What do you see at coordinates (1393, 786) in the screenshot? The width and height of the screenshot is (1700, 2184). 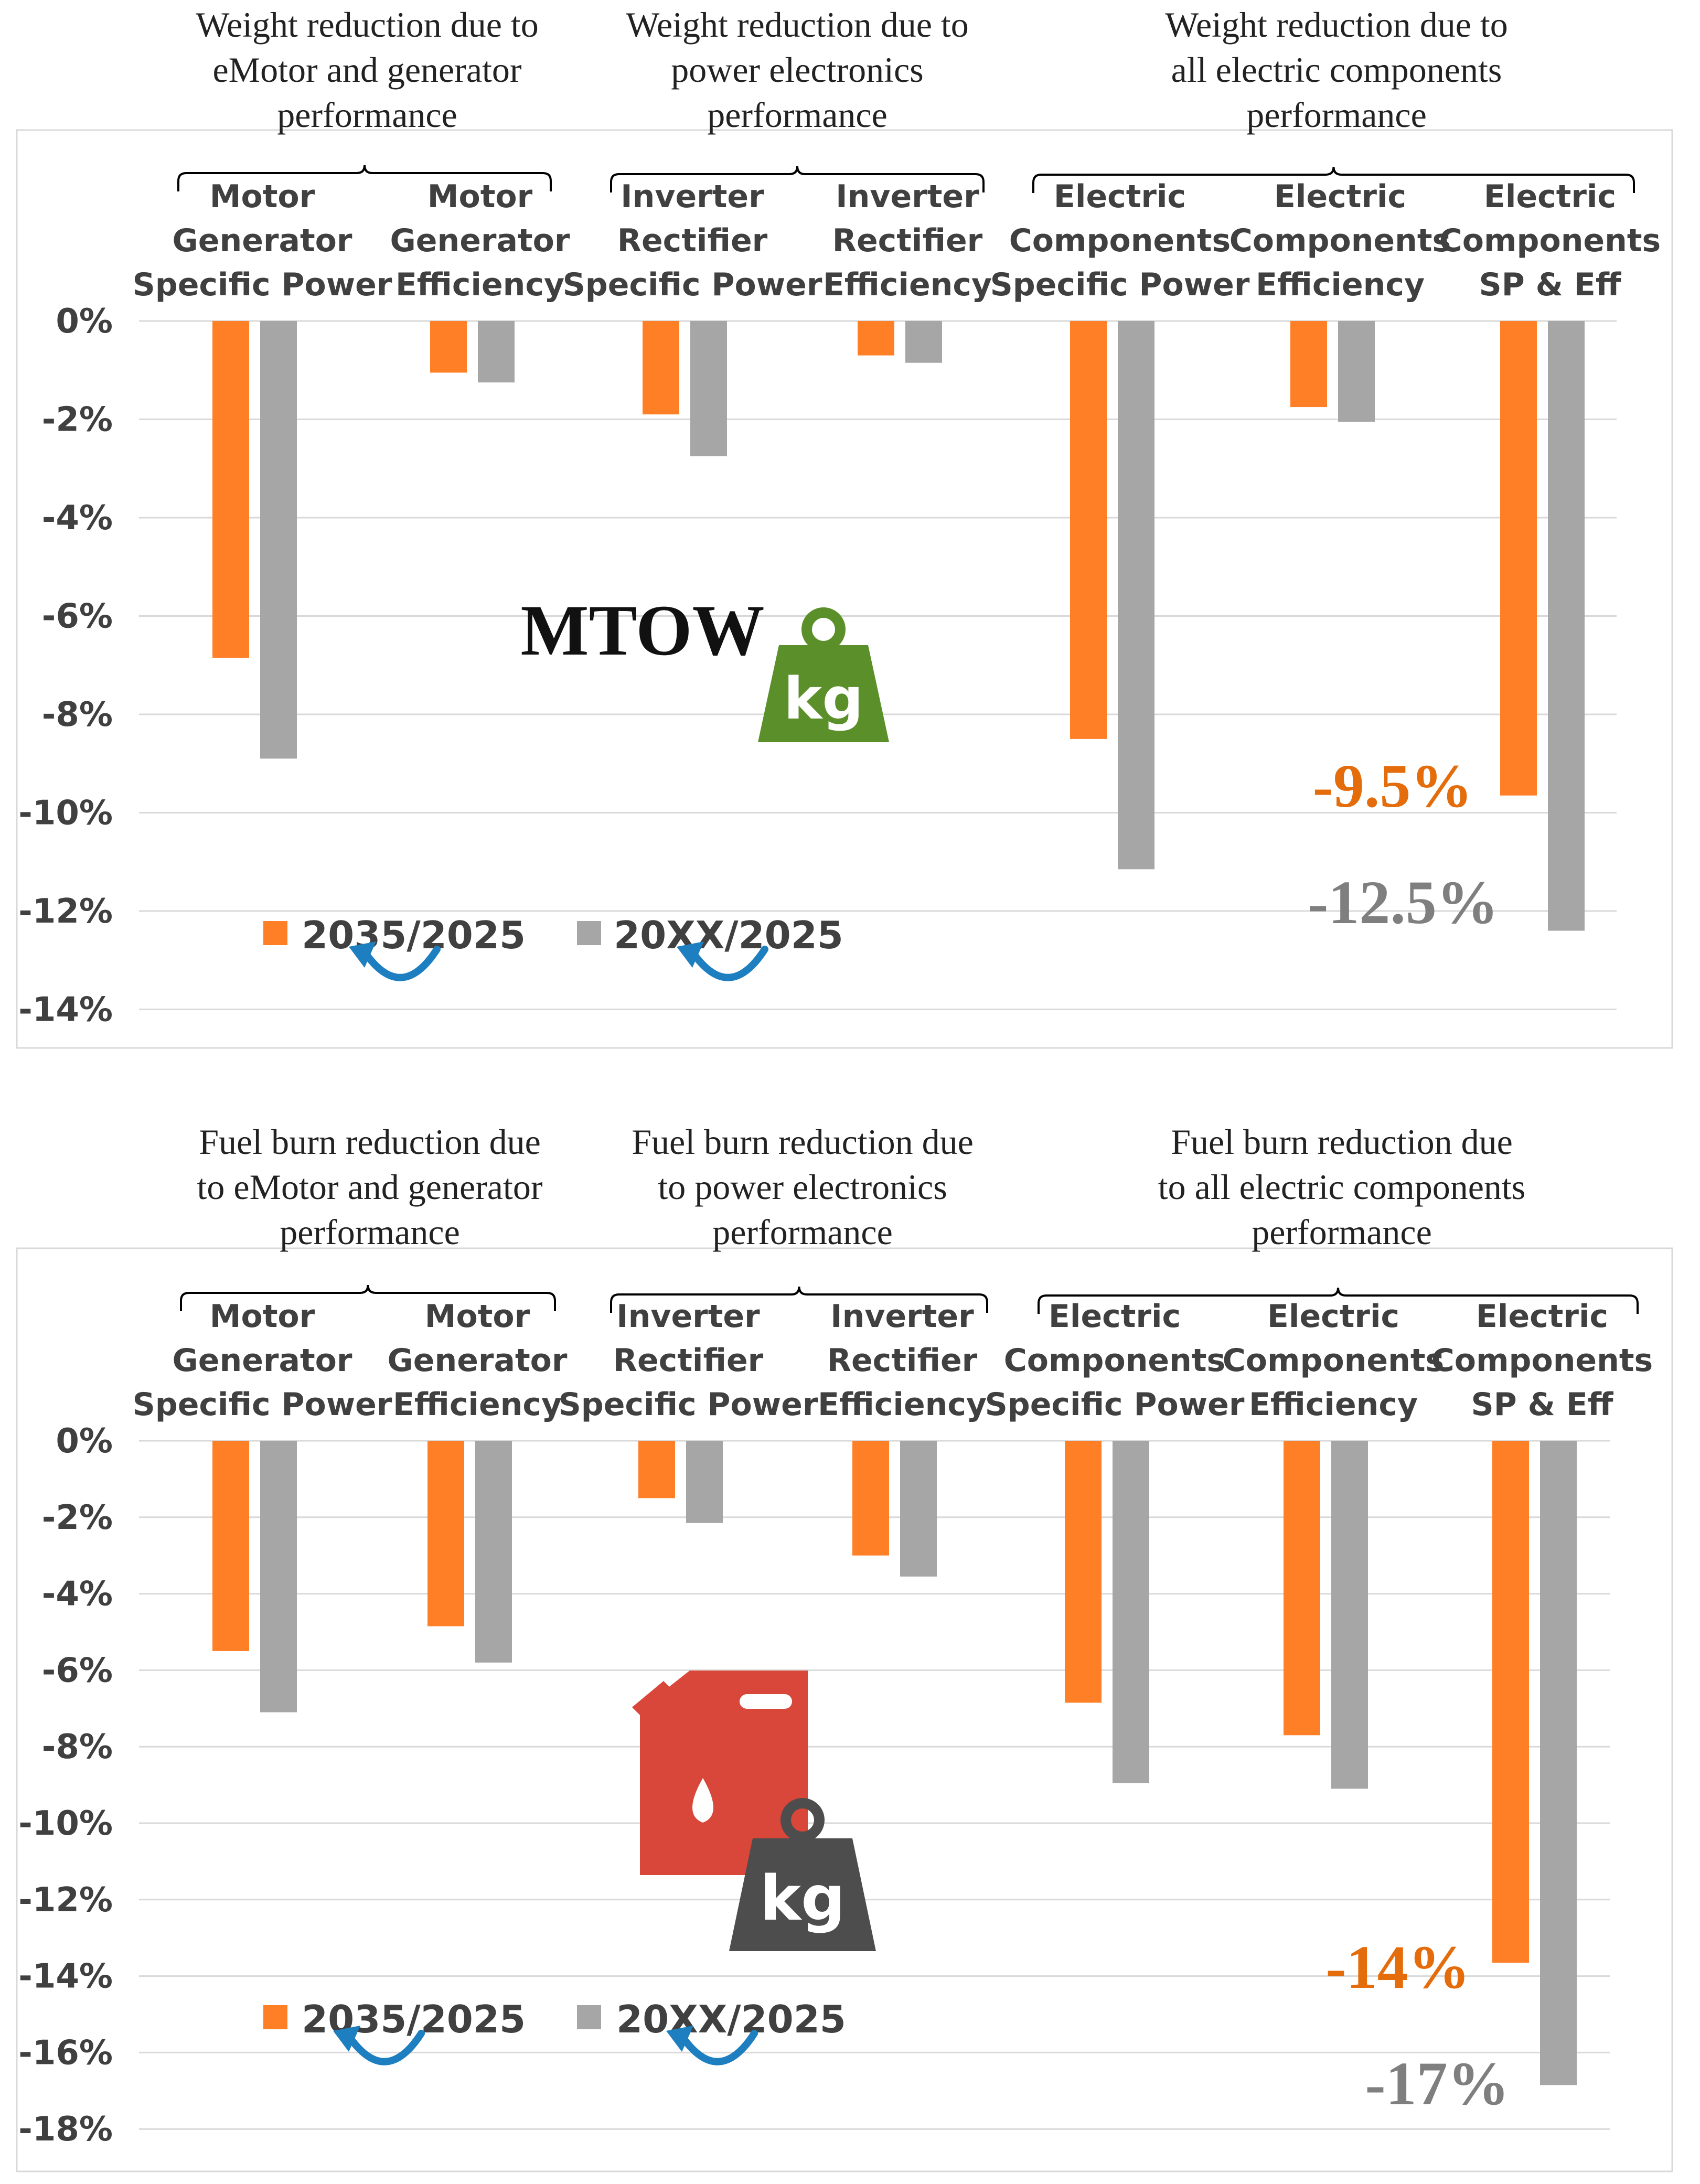 I see `annotation-2035: -9.5%` at bounding box center [1393, 786].